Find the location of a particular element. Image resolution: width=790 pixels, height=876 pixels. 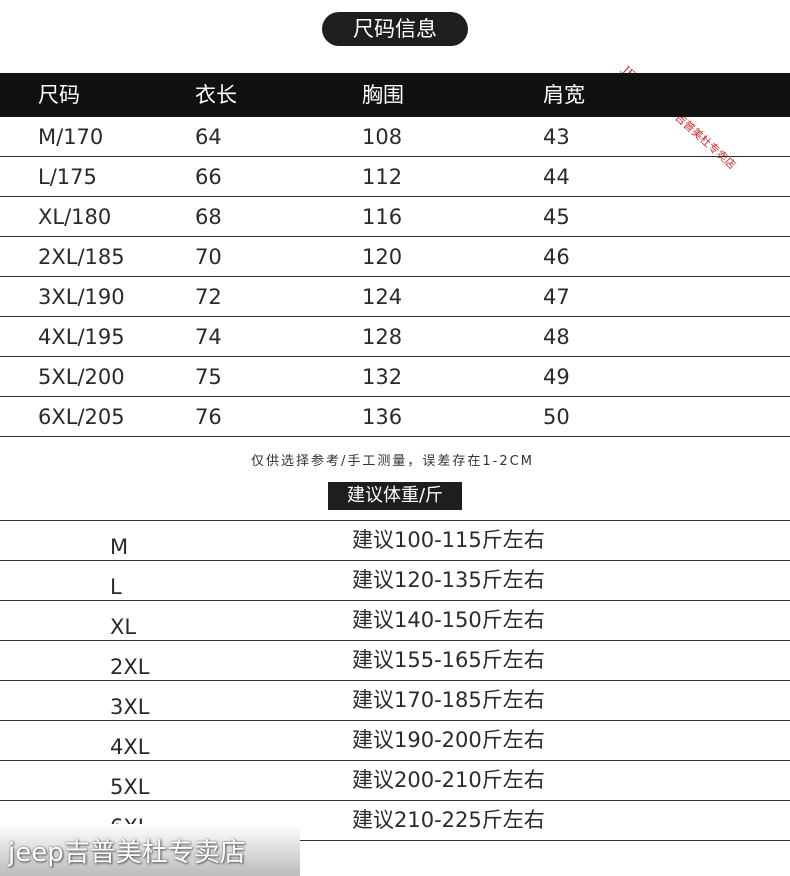

table-cell: 74 is located at coordinates (208, 337).